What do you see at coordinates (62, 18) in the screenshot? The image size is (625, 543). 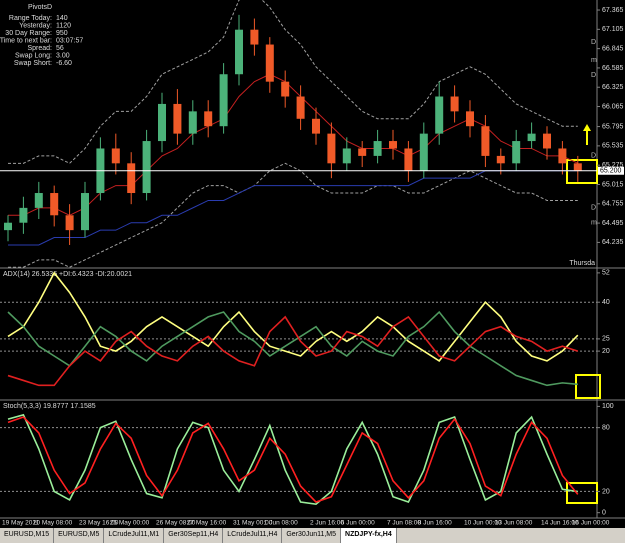 I see `info-value: 140` at bounding box center [62, 18].